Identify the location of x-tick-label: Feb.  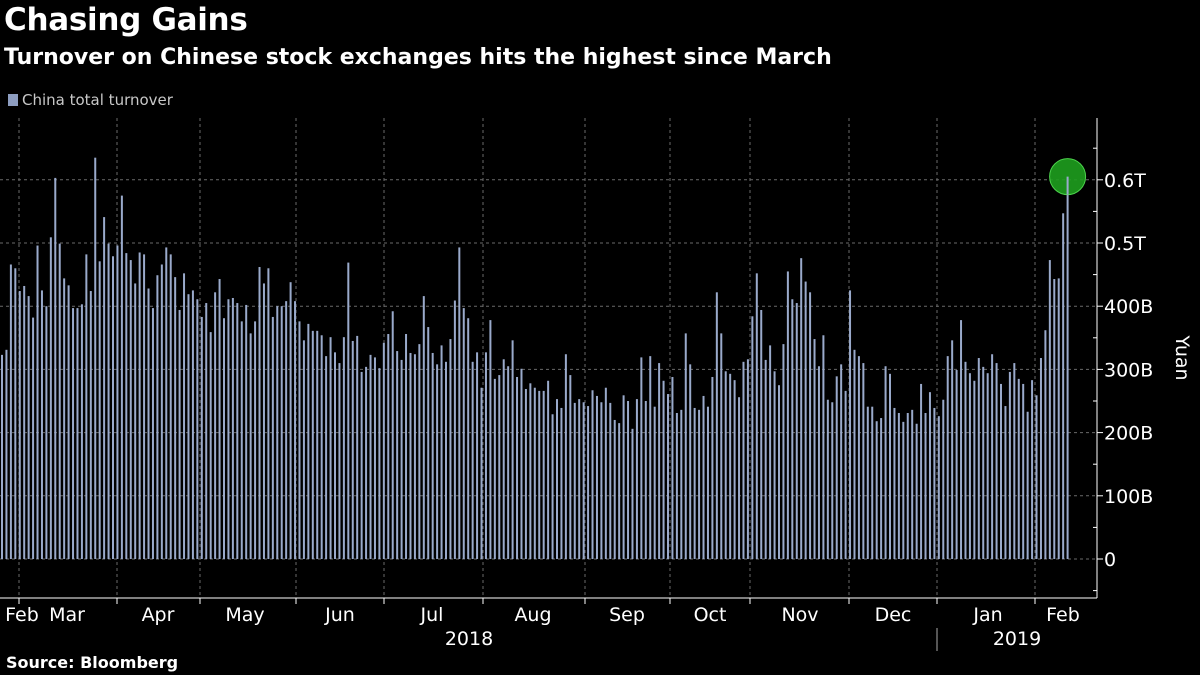
(22, 615).